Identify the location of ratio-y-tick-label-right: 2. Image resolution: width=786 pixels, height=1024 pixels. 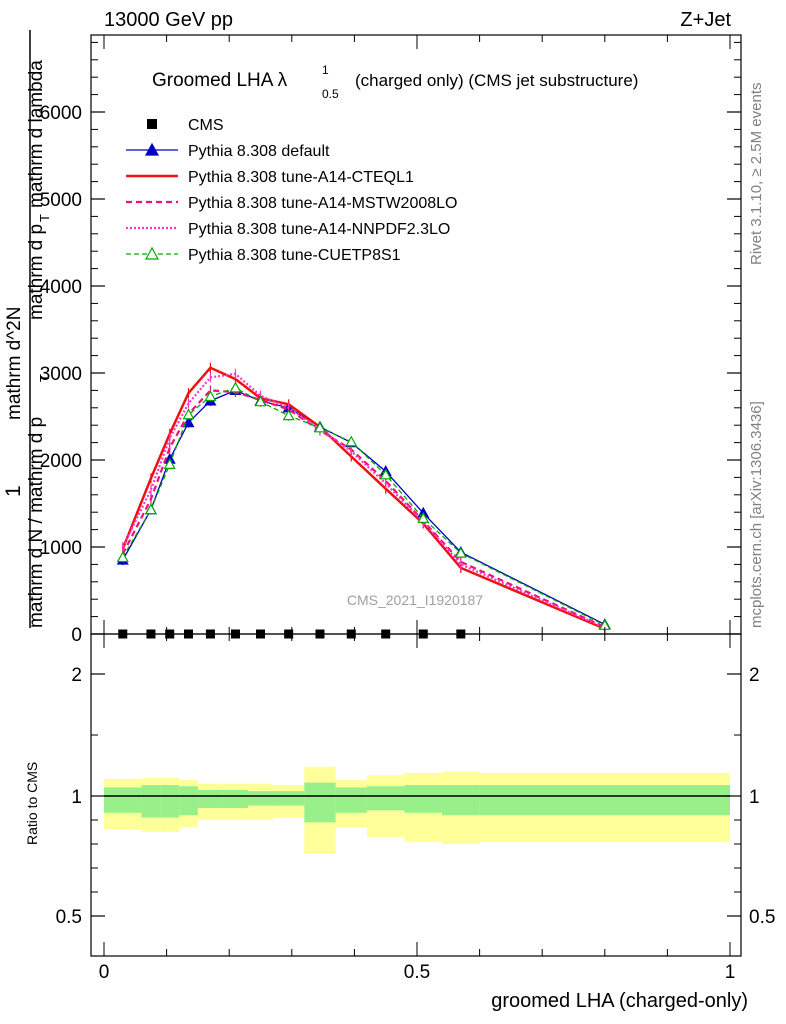
(754, 675).